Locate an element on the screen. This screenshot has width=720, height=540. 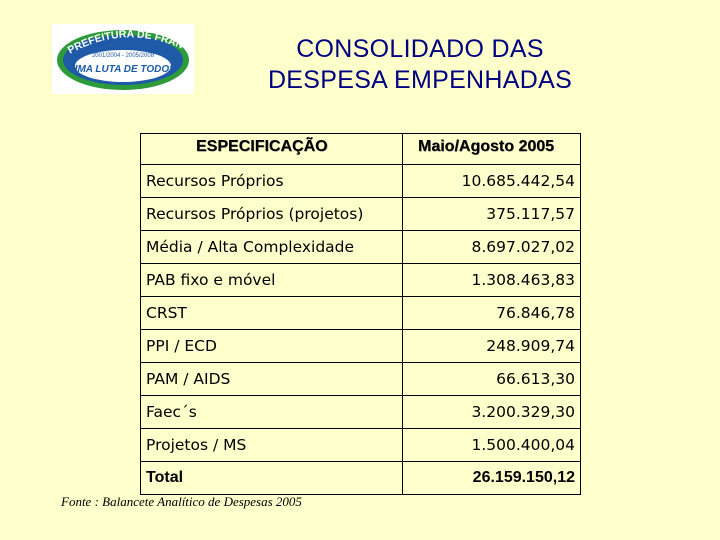
row-value: 3.200.329,30 is located at coordinates (491, 412).